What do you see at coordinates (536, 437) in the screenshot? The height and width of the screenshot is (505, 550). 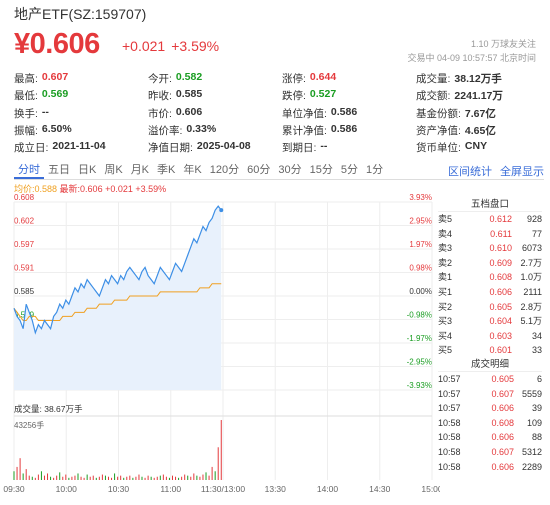 I see `trade-cell: 88` at bounding box center [536, 437].